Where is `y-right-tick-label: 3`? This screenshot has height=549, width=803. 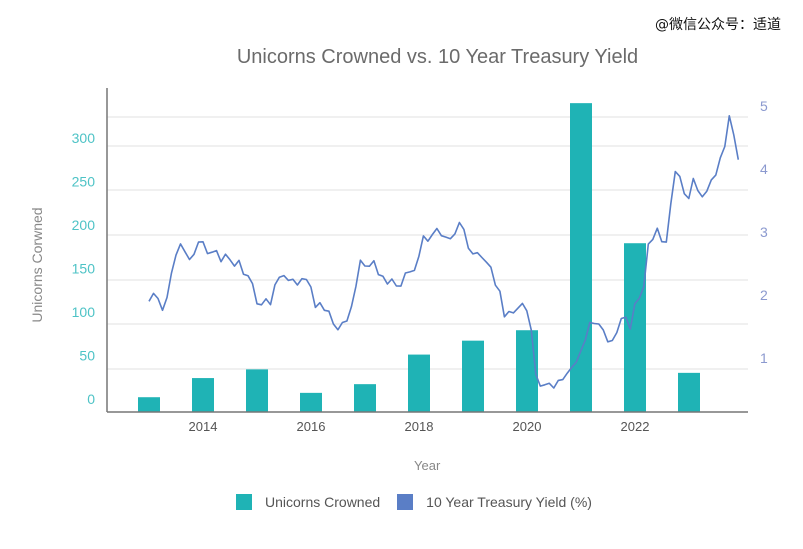
y-right-tick-label: 3 is located at coordinates (764, 232).